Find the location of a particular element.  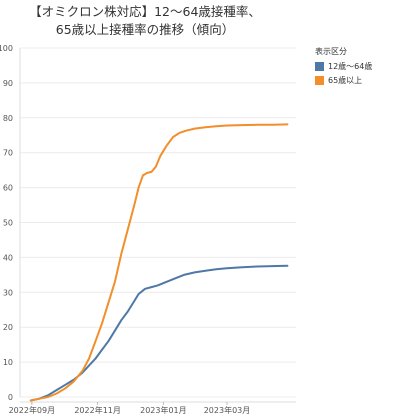

y-axis: 0 10 20 30 40 50 60 70 80 90 100 is located at coordinates (10, 223).